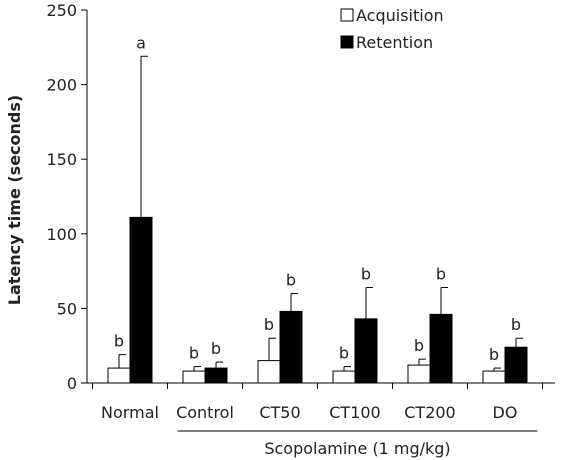 This screenshot has height=460, width=567. I want to click on y-tick-label: 150, so click(61, 159).